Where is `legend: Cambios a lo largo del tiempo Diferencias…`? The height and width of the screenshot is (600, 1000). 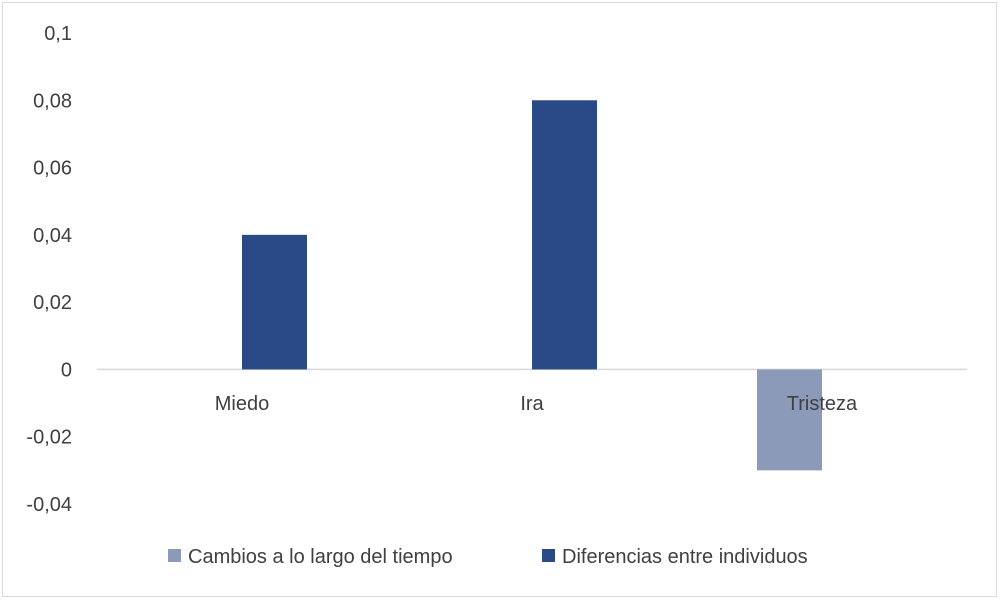 legend: Cambios a lo largo del tiempo Diferencias… is located at coordinates (488, 557).